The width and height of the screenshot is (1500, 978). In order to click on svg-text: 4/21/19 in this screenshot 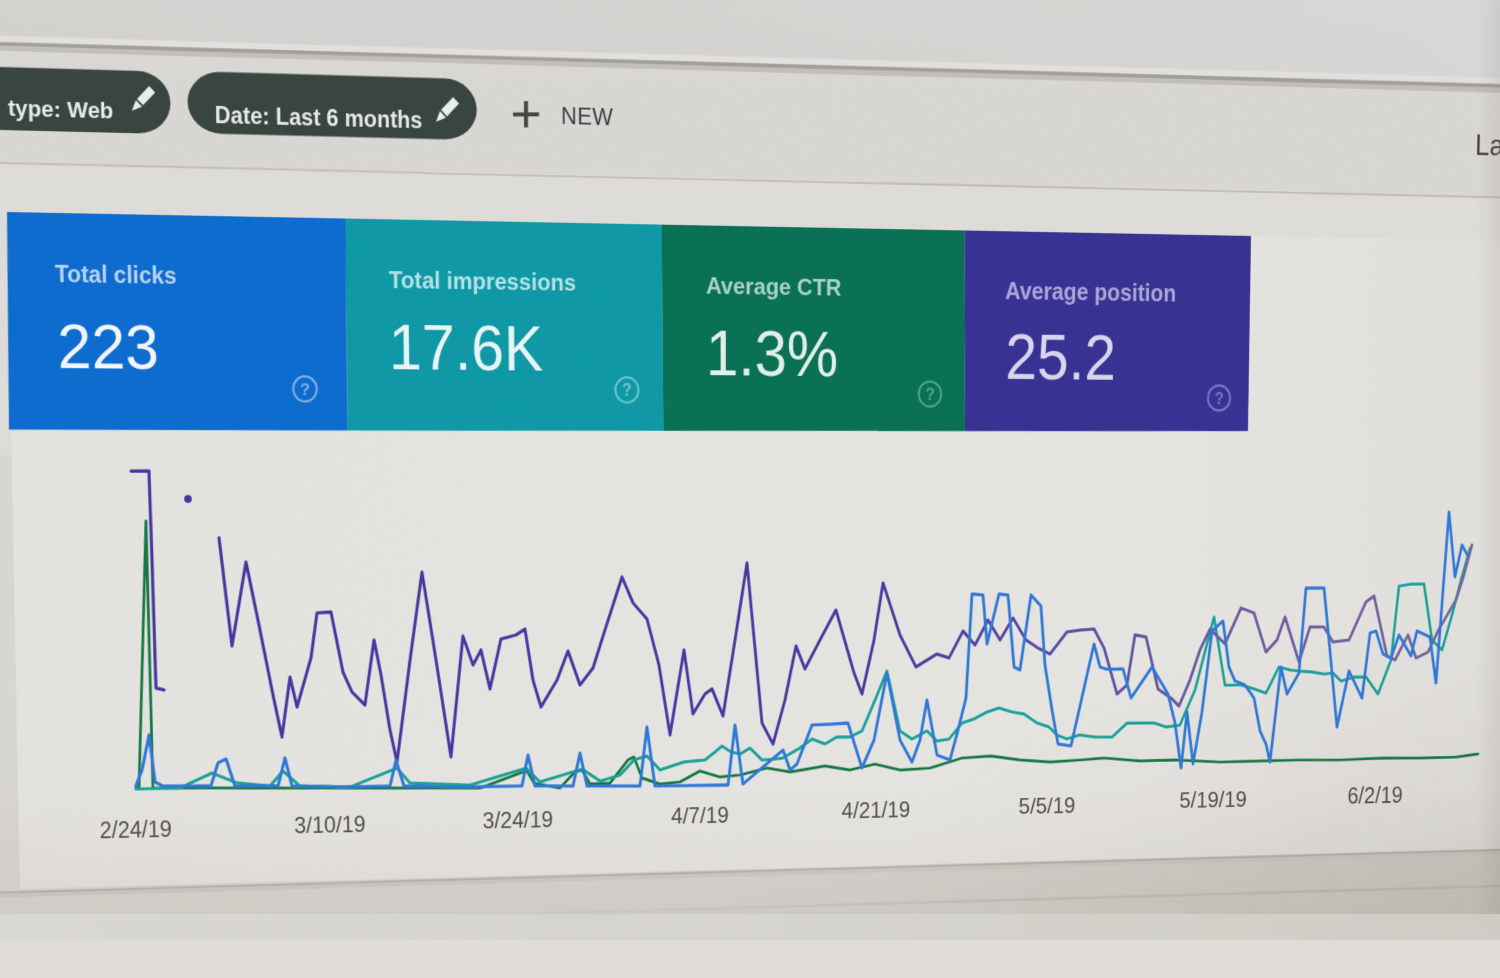, I will do `click(876, 811)`.